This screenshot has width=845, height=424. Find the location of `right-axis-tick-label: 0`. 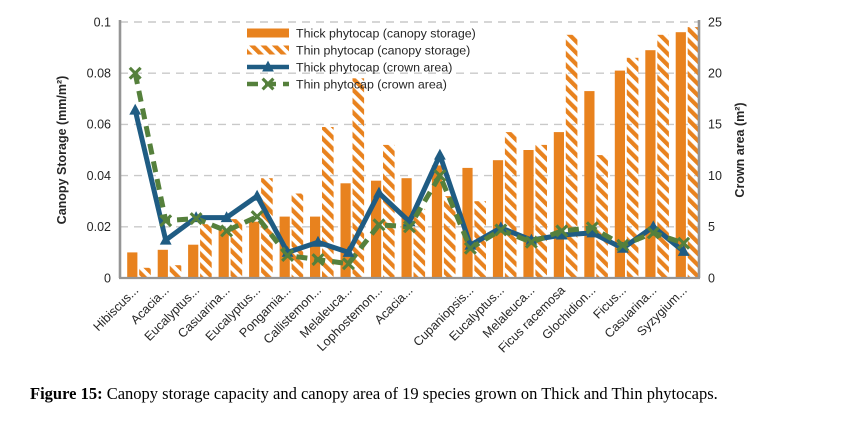

right-axis-tick-label: 0 is located at coordinates (711, 278).